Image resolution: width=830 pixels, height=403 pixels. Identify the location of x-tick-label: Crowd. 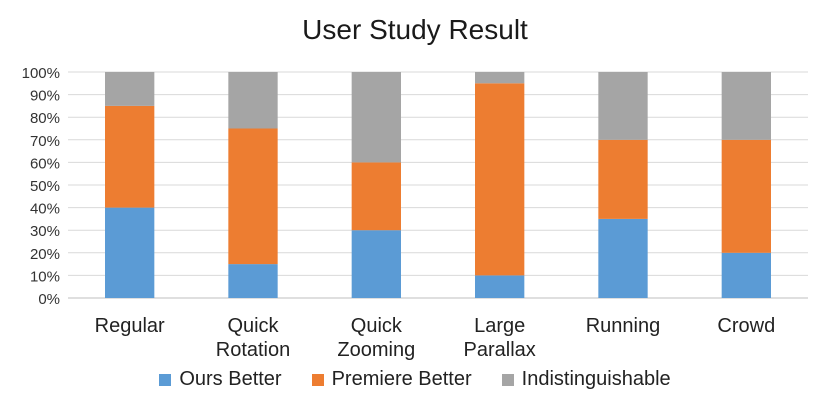
(746, 326).